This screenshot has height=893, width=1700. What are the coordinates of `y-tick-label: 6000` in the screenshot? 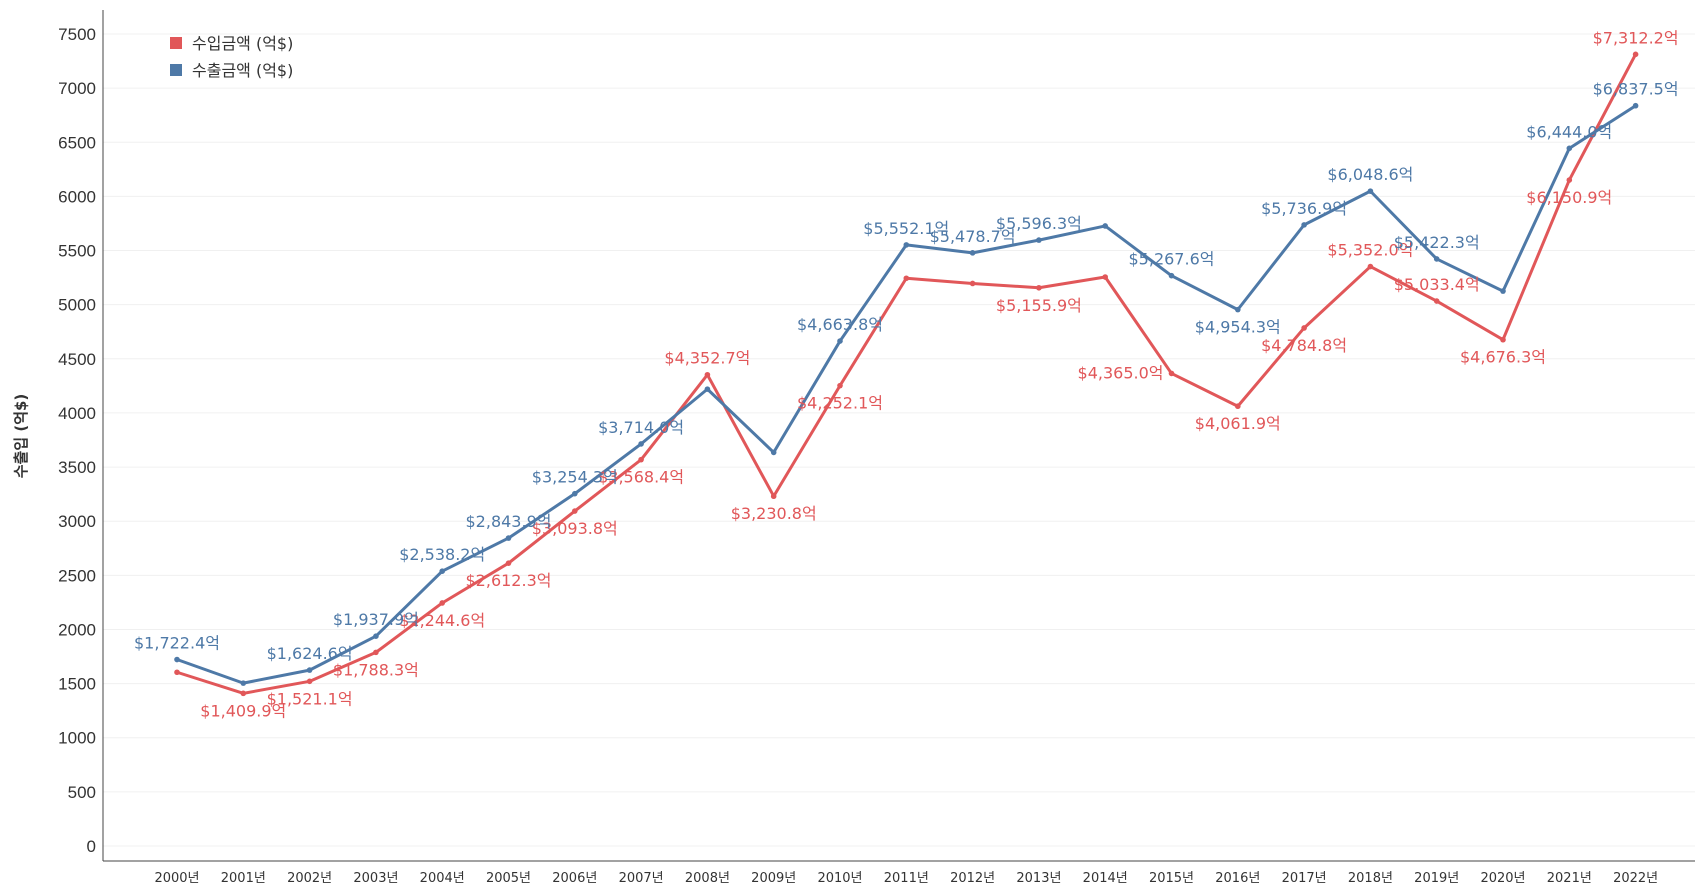 It's located at (77, 196).